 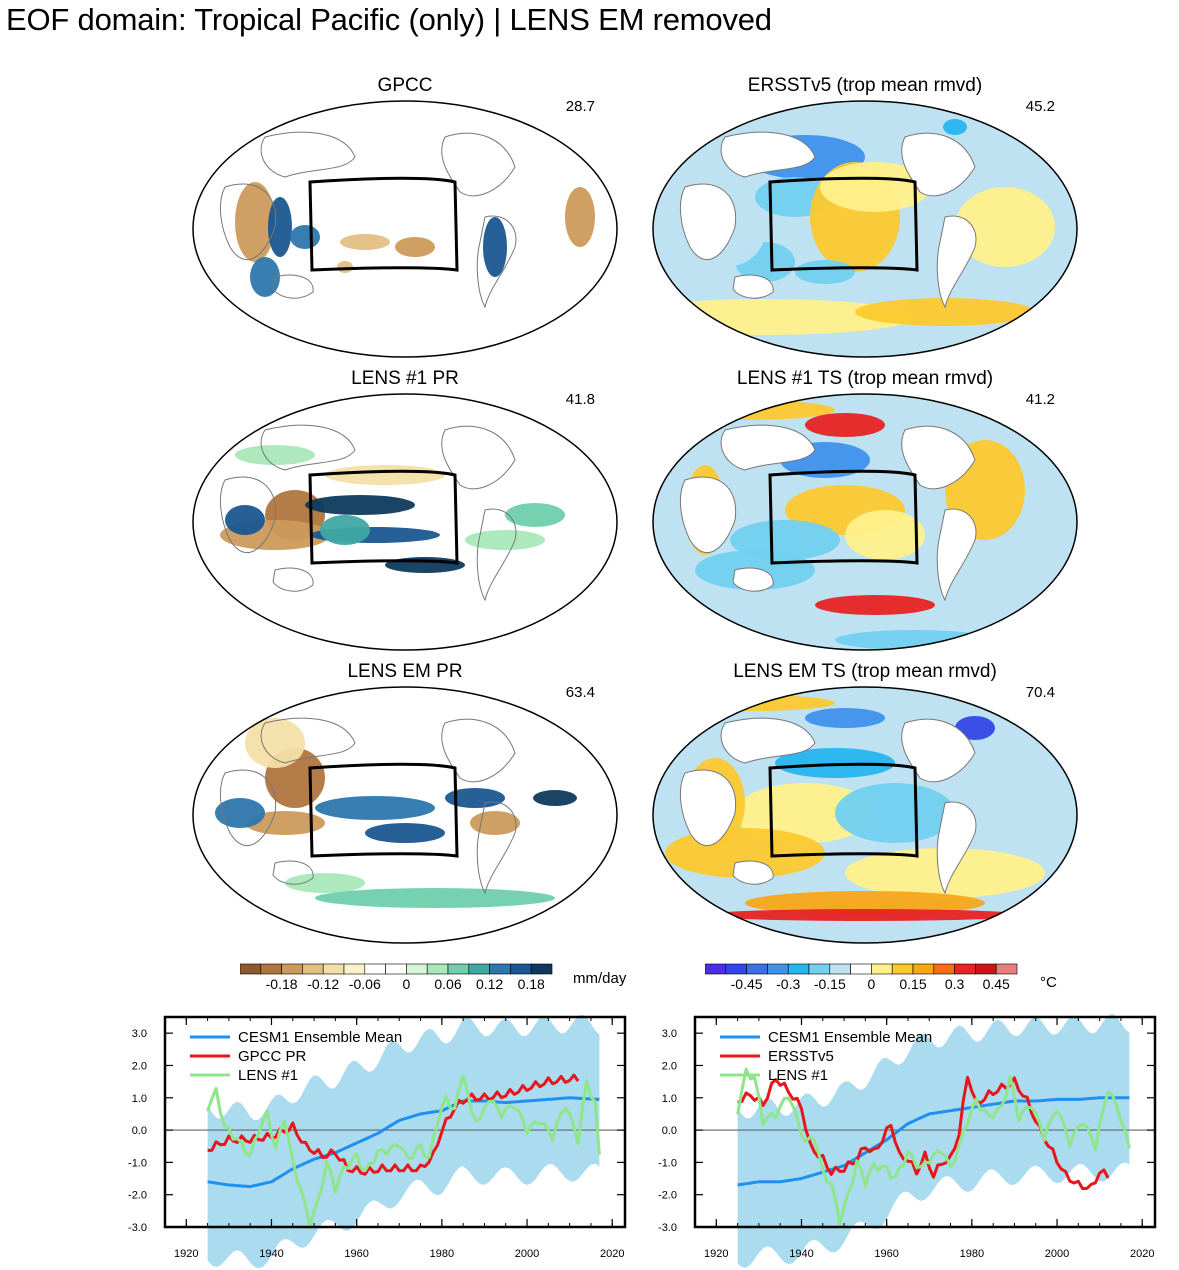 What do you see at coordinates (669, 1034) in the screenshot?
I see `y-tick-label: 3.0` at bounding box center [669, 1034].